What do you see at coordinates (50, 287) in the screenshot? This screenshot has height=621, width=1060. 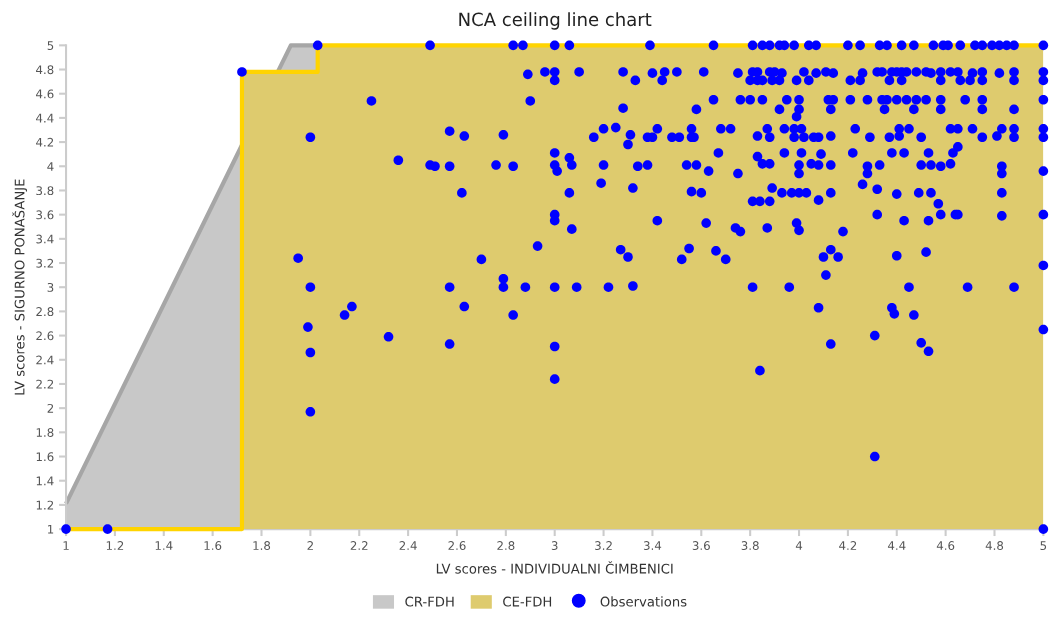 I see `y-tick-label: 3` at bounding box center [50, 287].